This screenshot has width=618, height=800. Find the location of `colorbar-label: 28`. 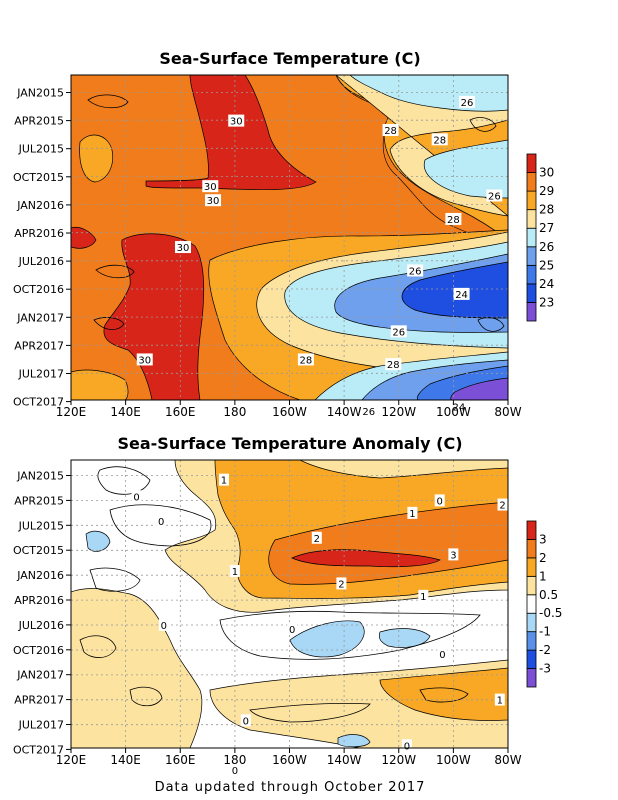

colorbar-label: 28 is located at coordinates (546, 210).